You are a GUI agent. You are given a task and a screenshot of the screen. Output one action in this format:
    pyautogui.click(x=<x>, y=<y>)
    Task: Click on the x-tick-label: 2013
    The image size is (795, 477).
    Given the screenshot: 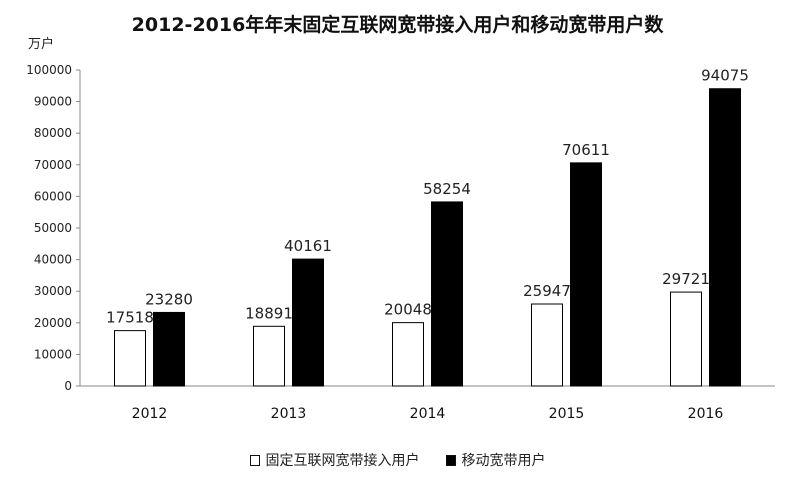 What is the action you would take?
    pyautogui.click(x=289, y=414)
    